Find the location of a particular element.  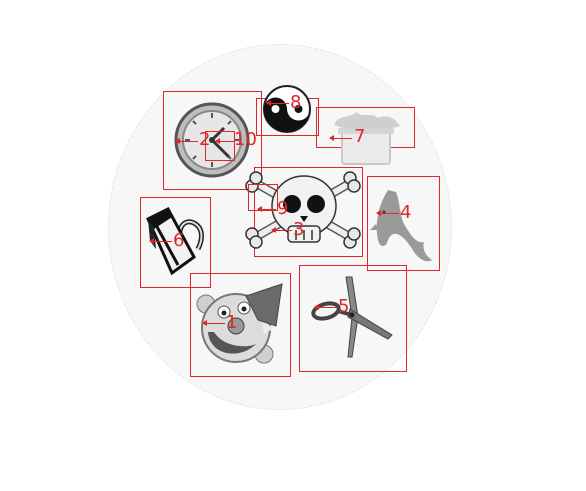

marker-label-7: 7 is located at coordinates (360, 136).